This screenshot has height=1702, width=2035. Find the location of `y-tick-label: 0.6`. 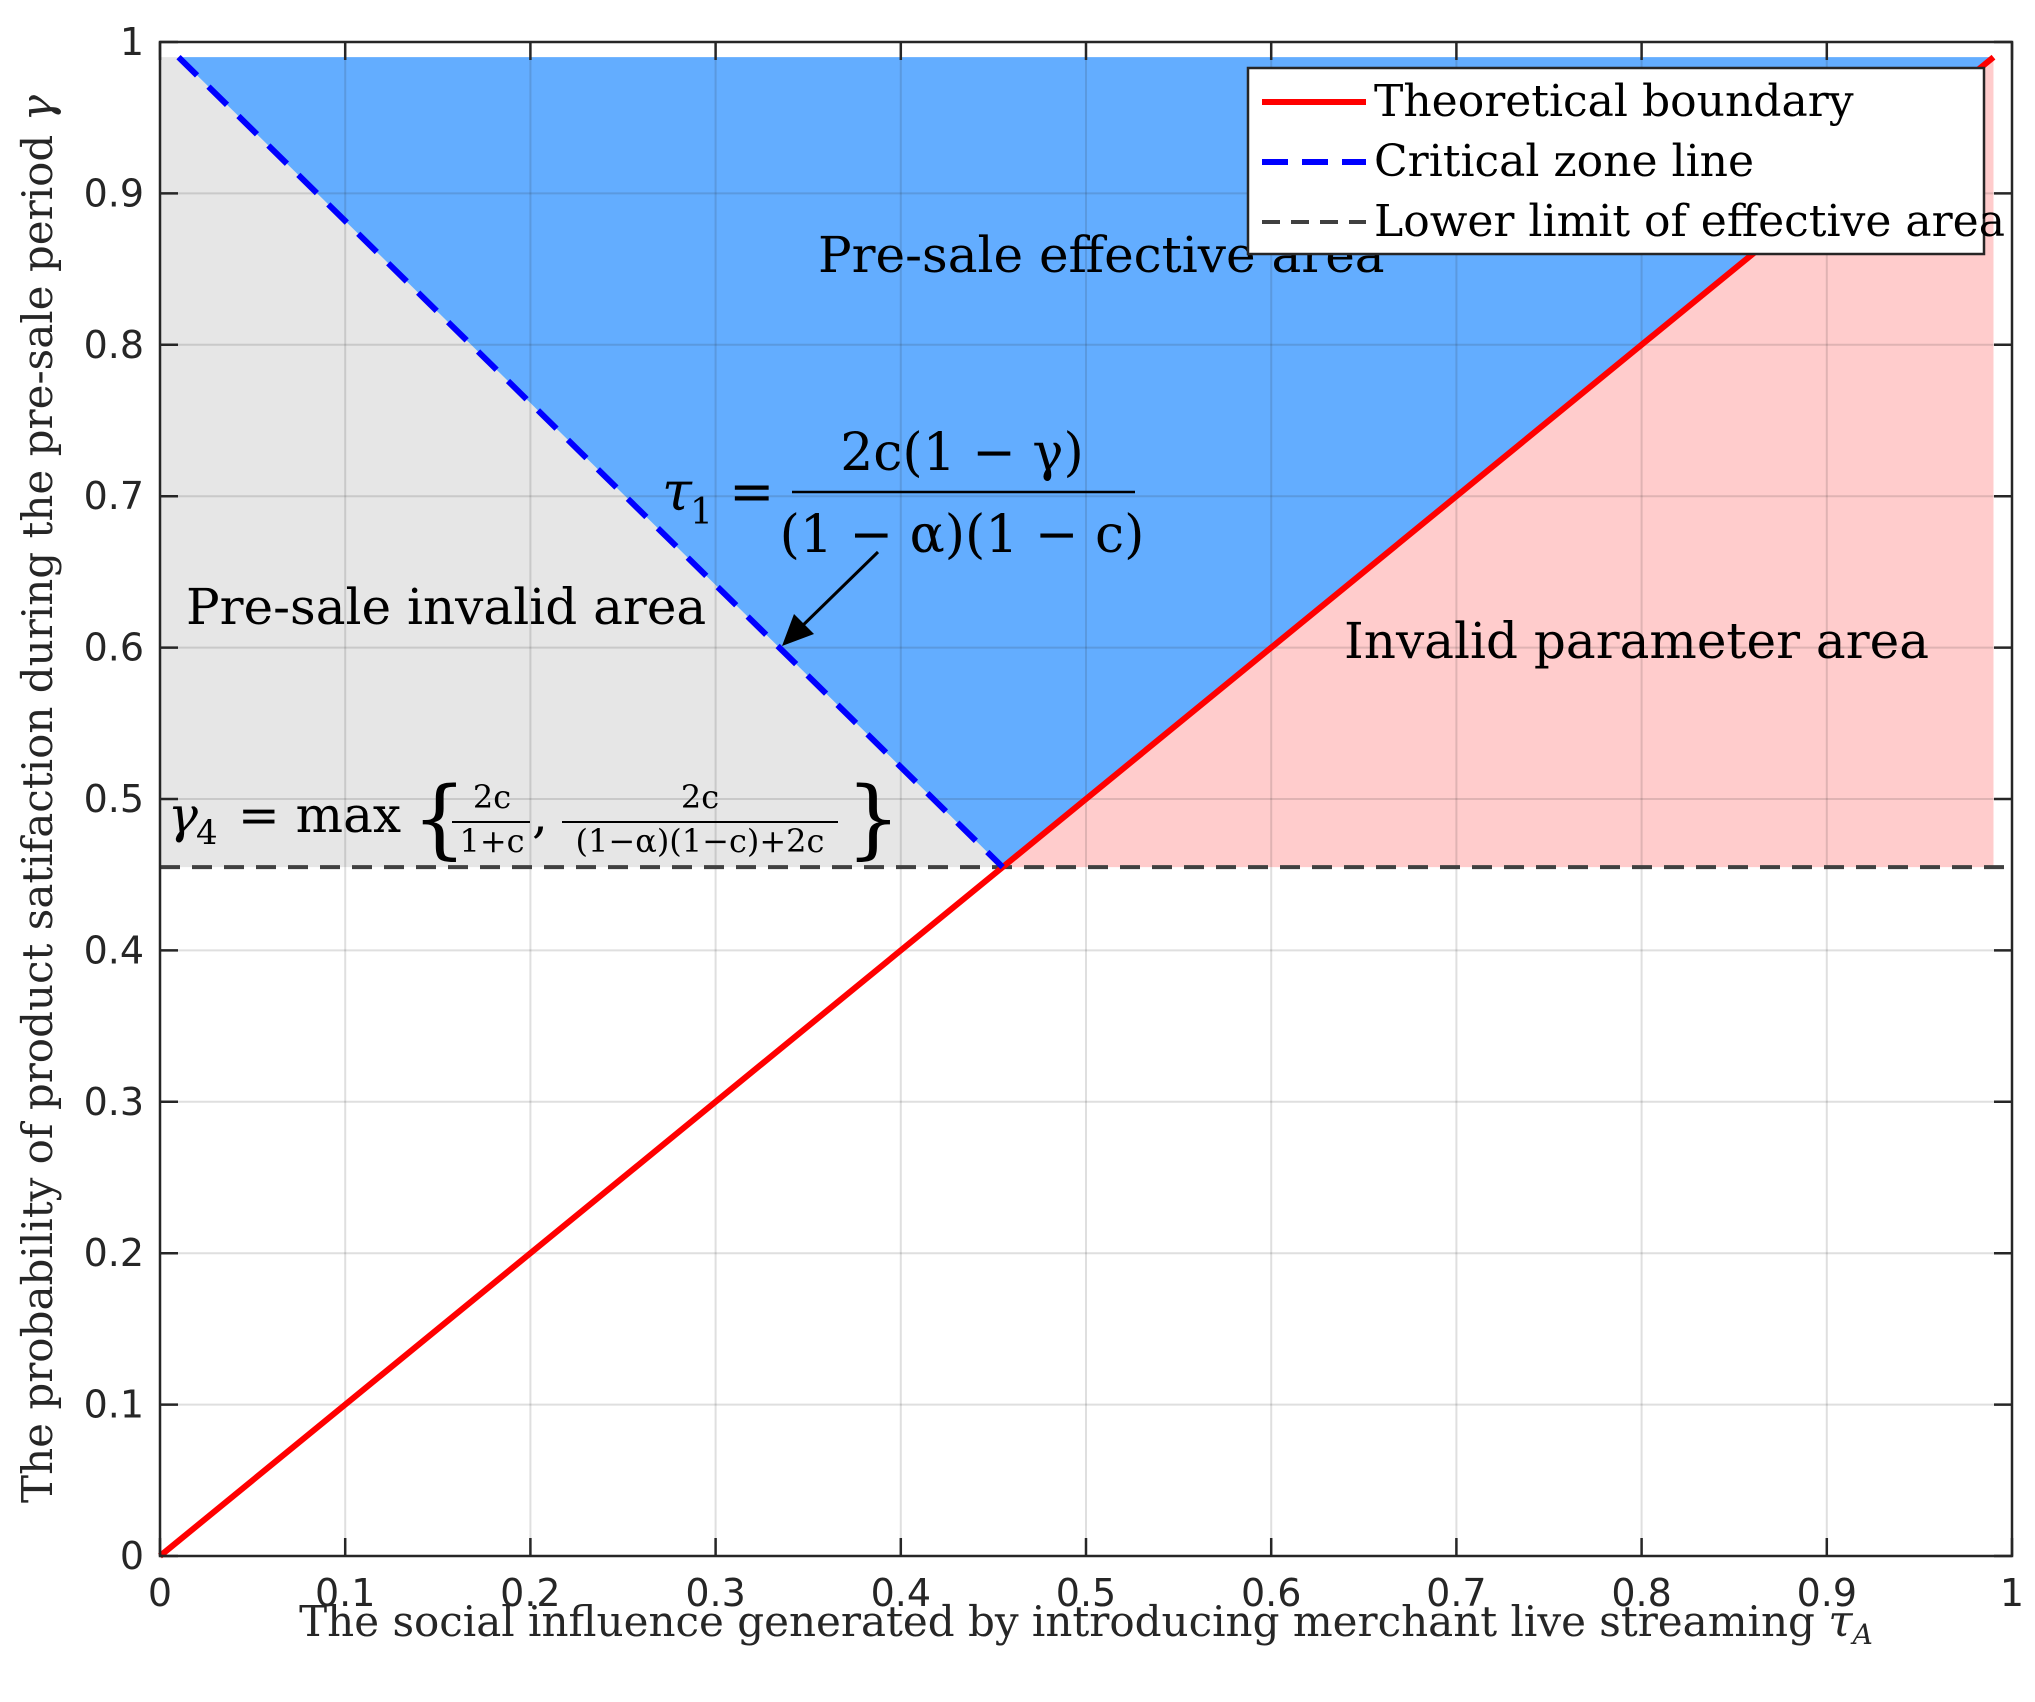

y-tick-label: 0.6 is located at coordinates (114, 648).